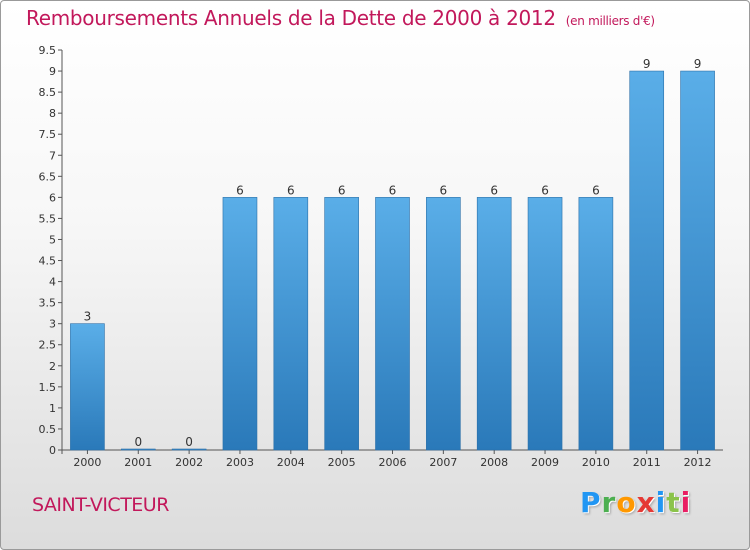 This screenshot has height=550, width=750. Describe the element at coordinates (48, 345) in the screenshot. I see `y-tick-label: 2.5` at that location.